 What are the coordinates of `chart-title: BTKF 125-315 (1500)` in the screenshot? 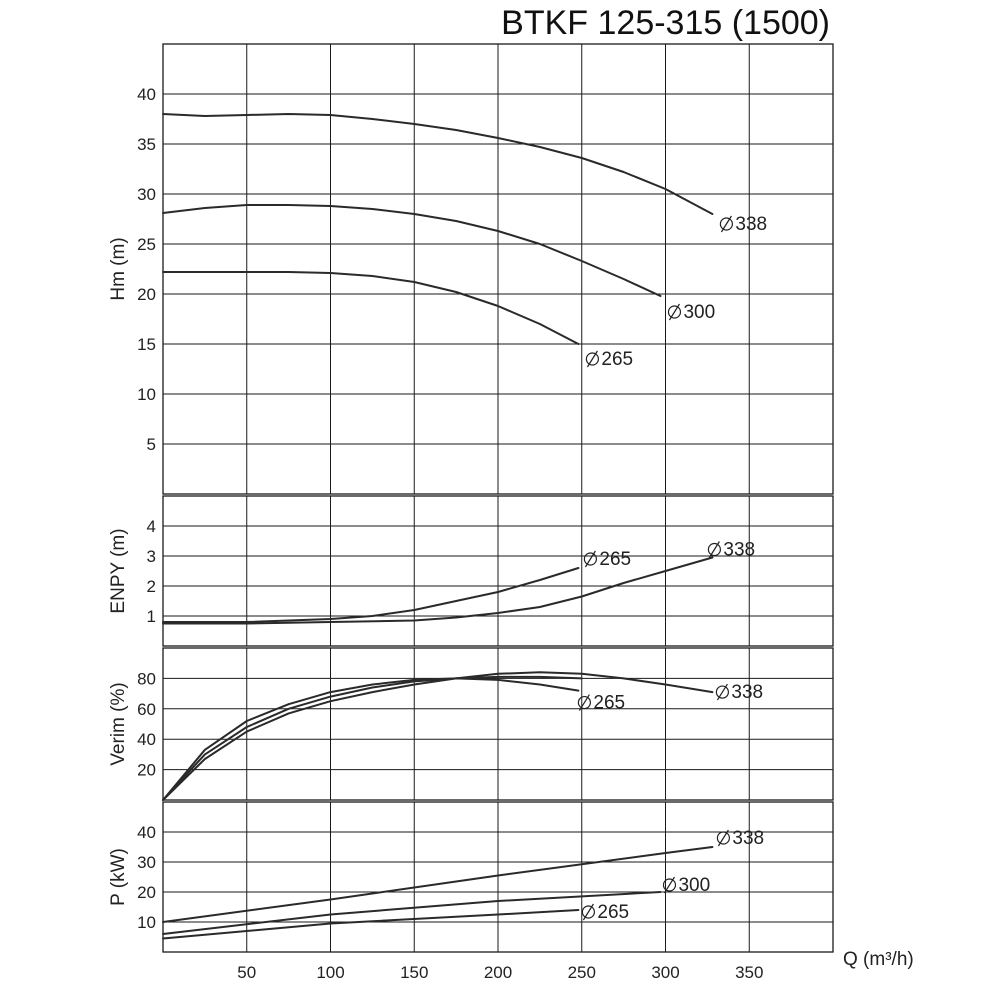 It's located at (665, 23).